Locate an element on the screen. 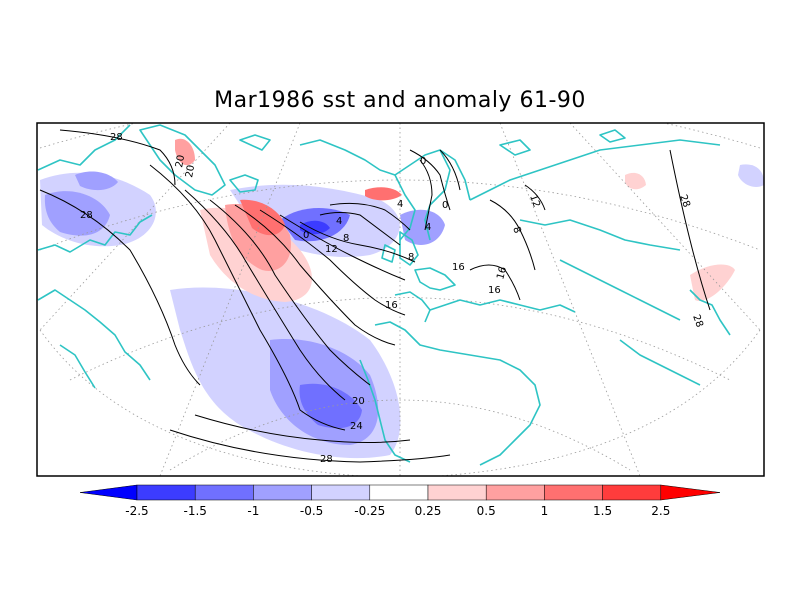 This screenshot has width=800, height=600. contour-label: 24 is located at coordinates (356, 426).